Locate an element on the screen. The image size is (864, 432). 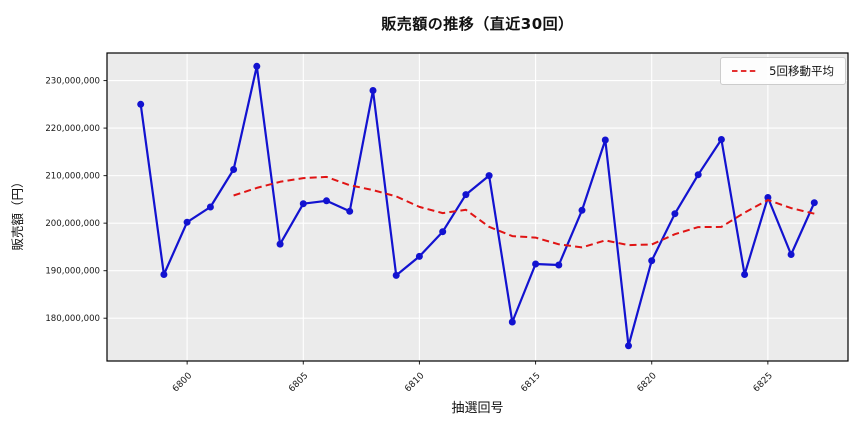
legend-label: 5回移動平均 is located at coordinates (801, 71).